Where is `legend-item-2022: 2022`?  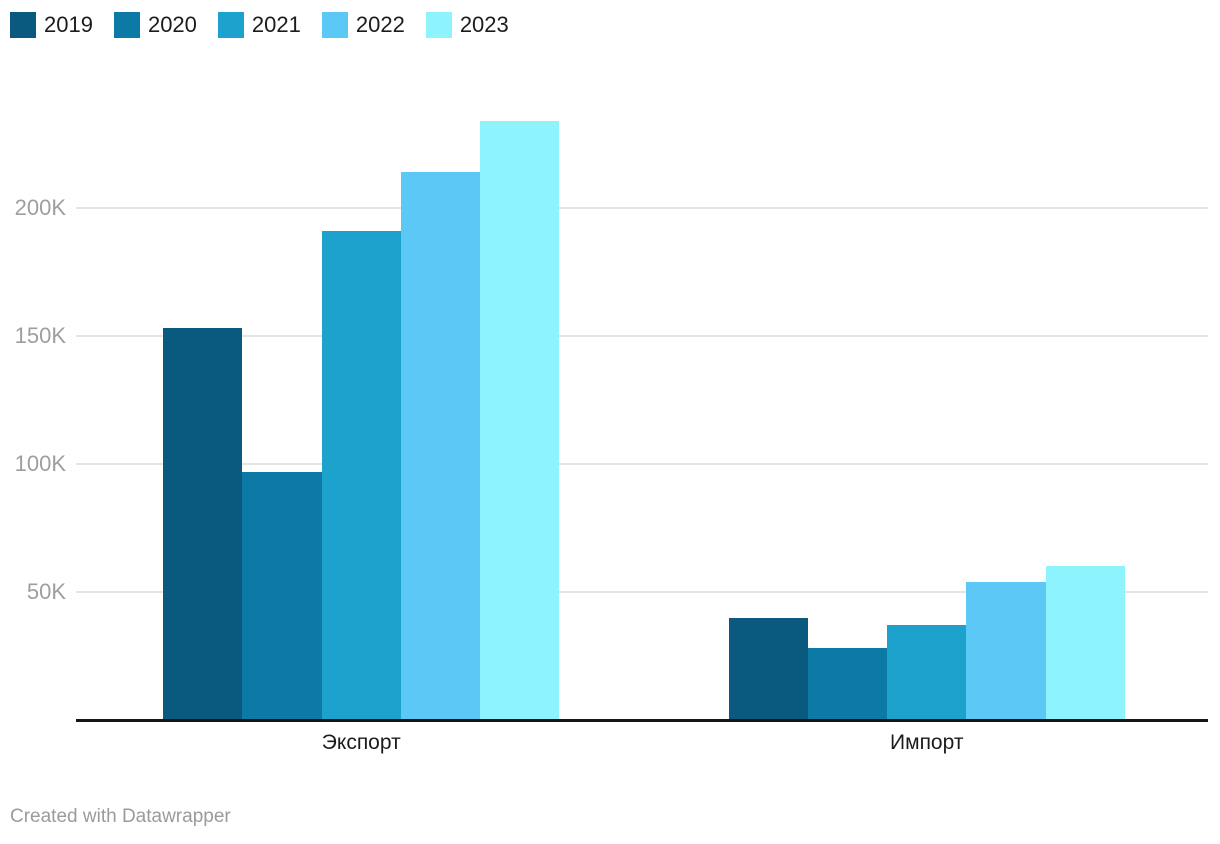
legend-item-2022: 2022 is located at coordinates (363, 25).